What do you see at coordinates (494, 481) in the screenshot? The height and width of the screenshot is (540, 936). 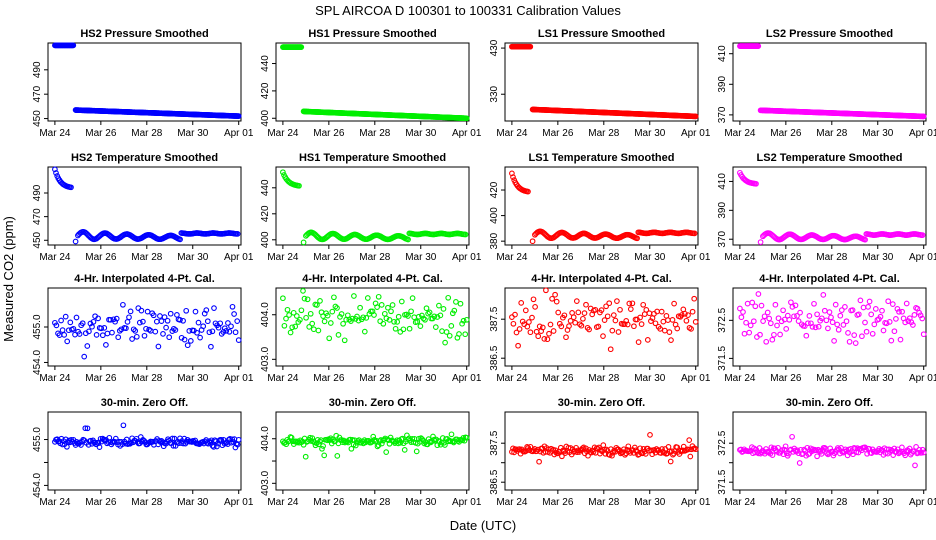 I see `y-tick-label: 386.5` at bounding box center [494, 481].